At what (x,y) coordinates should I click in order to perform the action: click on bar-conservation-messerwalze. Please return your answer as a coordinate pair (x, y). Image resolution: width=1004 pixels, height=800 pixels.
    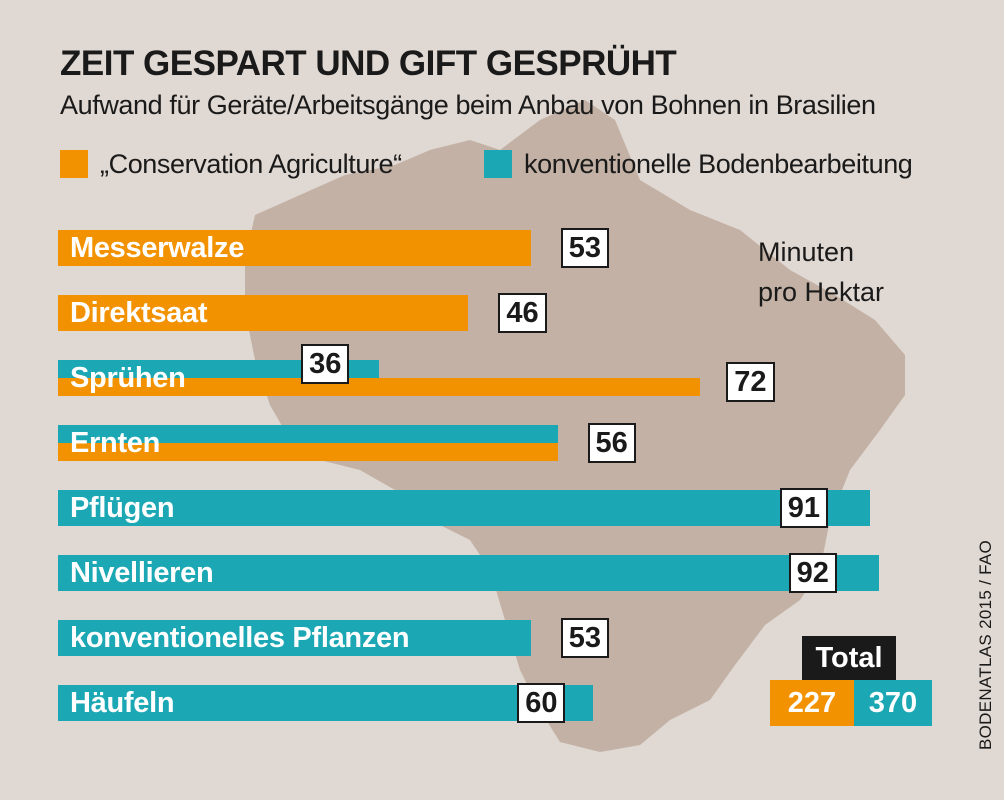
    Looking at the image, I should click on (294, 248).